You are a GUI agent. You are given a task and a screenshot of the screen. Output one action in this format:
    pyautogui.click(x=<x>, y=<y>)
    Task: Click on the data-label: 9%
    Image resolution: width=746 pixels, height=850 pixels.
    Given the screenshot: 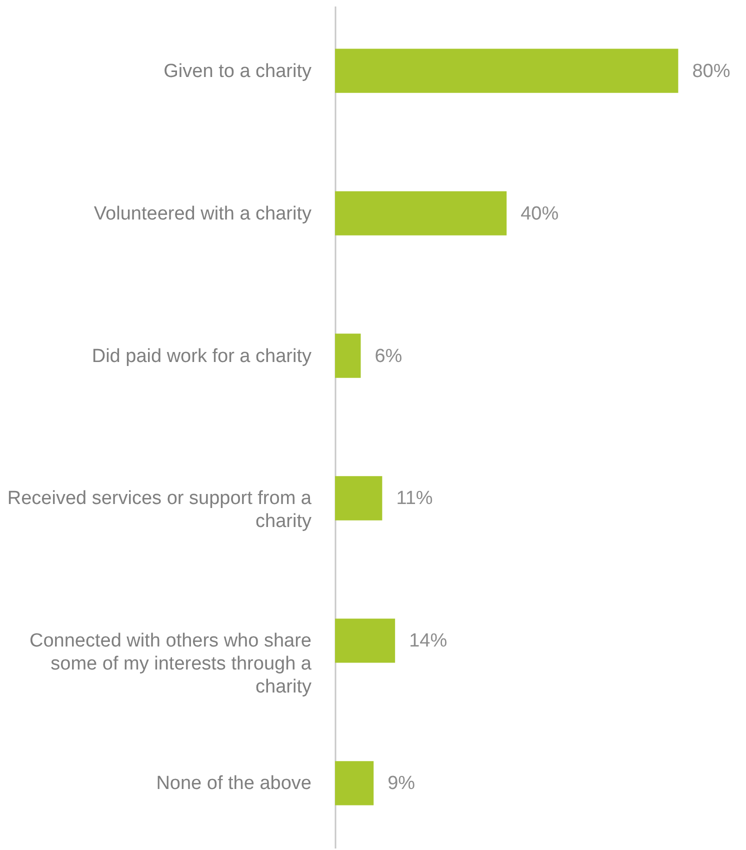 What is the action you would take?
    pyautogui.click(x=402, y=783)
    